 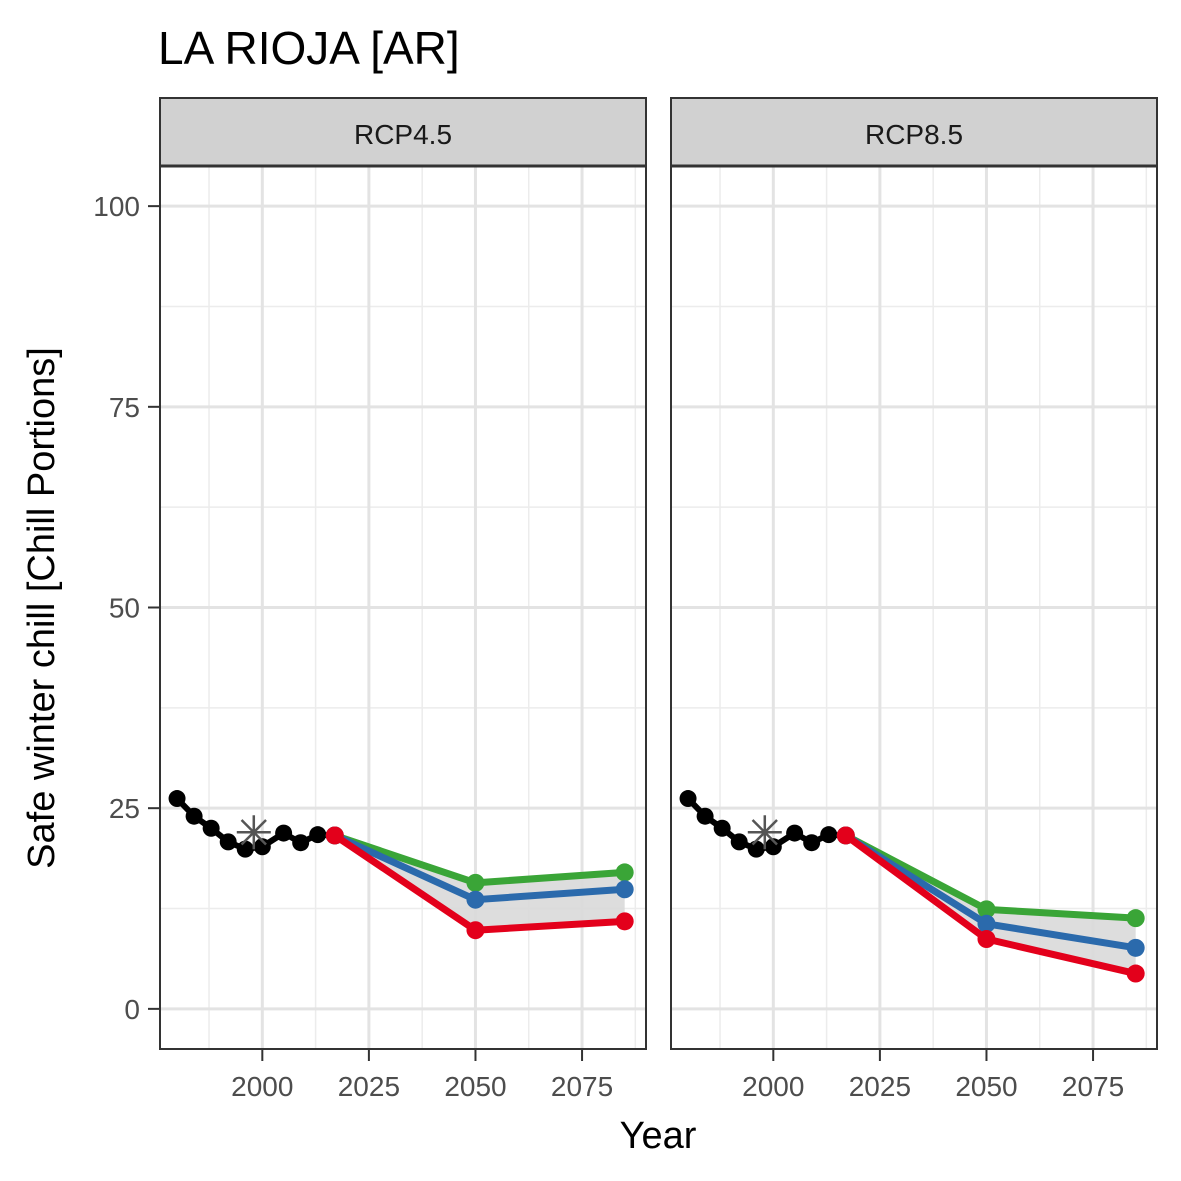 I want to click on y-tick-label-25: 25, so click(x=124, y=808).